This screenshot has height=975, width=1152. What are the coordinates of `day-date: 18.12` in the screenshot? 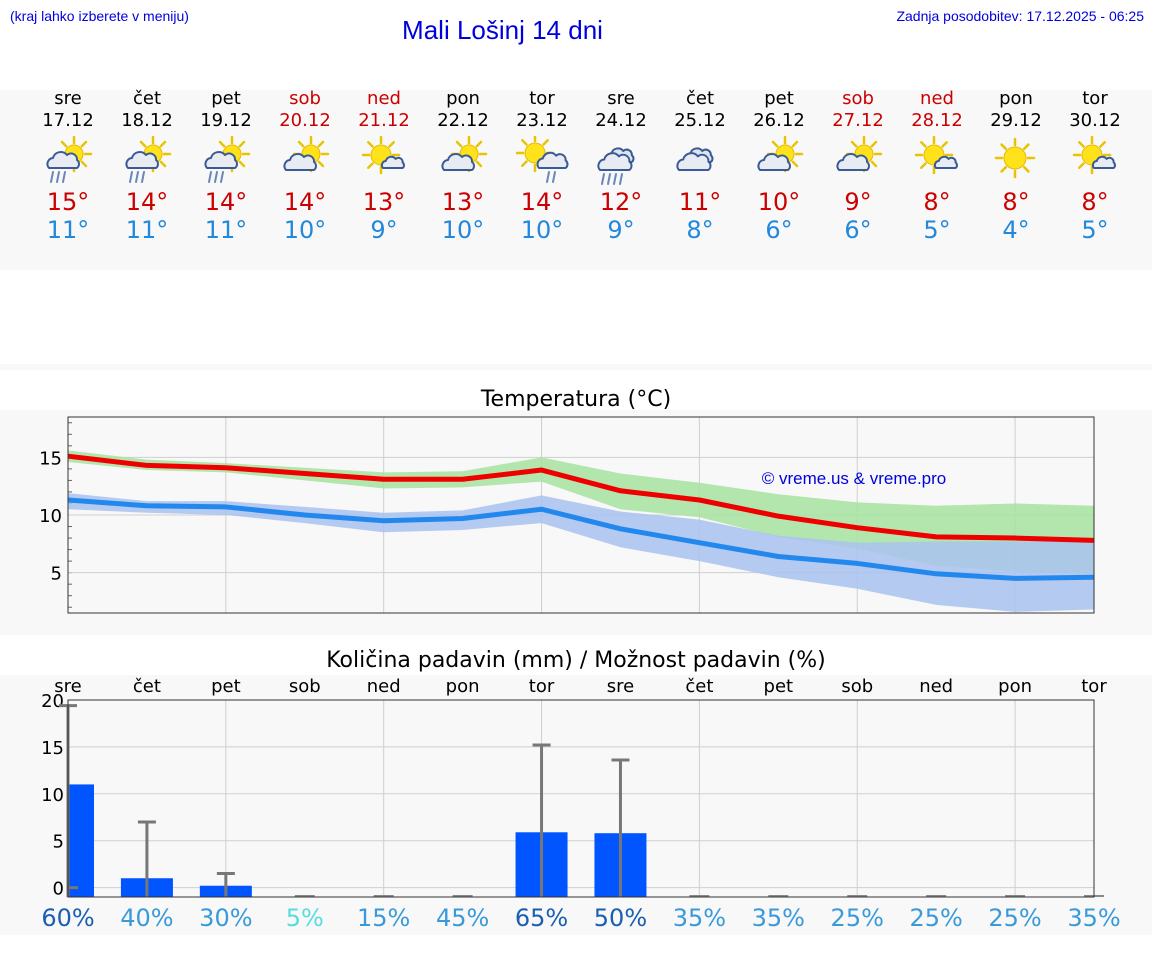 It's located at (147, 120).